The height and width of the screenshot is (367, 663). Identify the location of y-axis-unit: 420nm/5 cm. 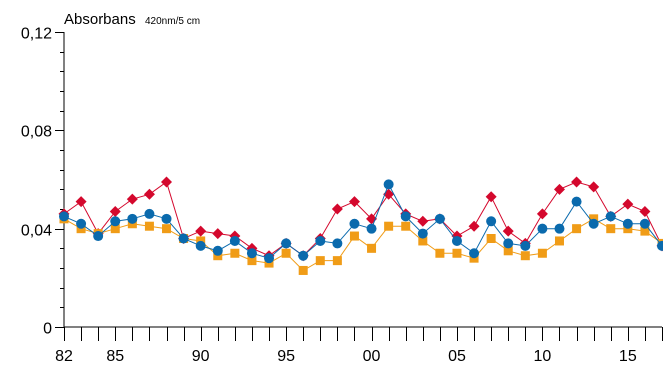
(172, 21).